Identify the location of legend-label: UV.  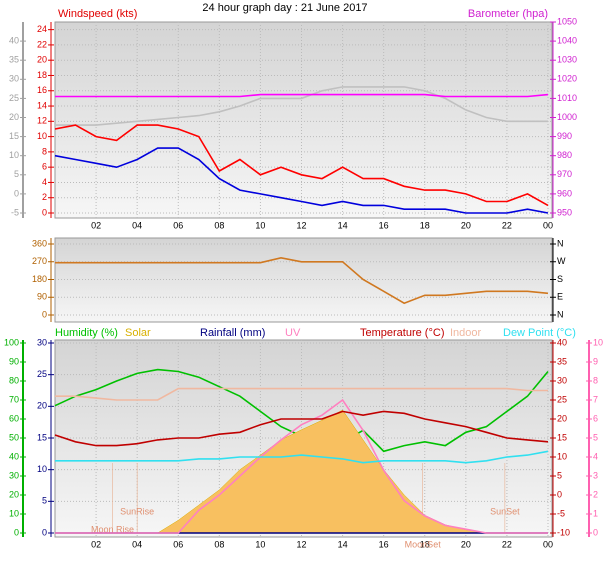
(293, 333).